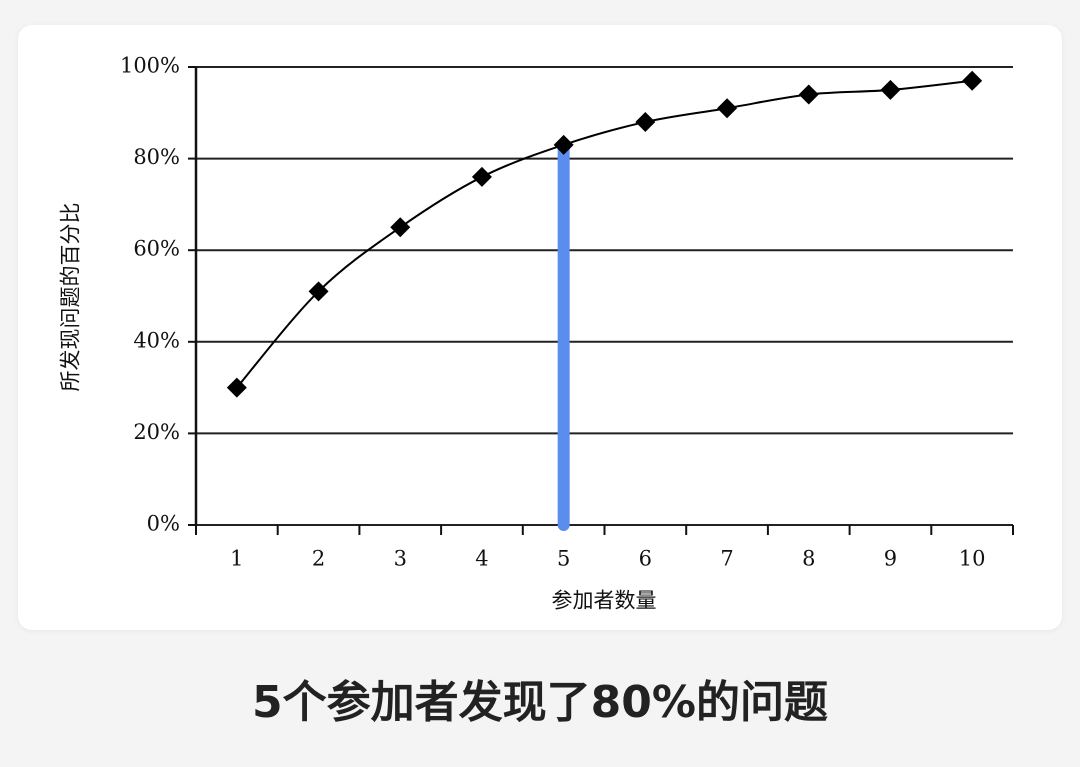 Image resolution: width=1080 pixels, height=767 pixels. I want to click on y-tick-label: 60%, so click(156, 249).